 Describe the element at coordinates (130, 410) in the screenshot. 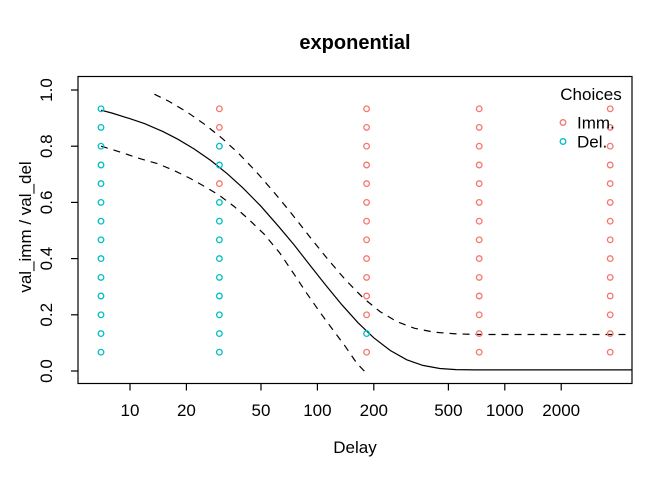

I see `x-tick-label: 10` at that location.